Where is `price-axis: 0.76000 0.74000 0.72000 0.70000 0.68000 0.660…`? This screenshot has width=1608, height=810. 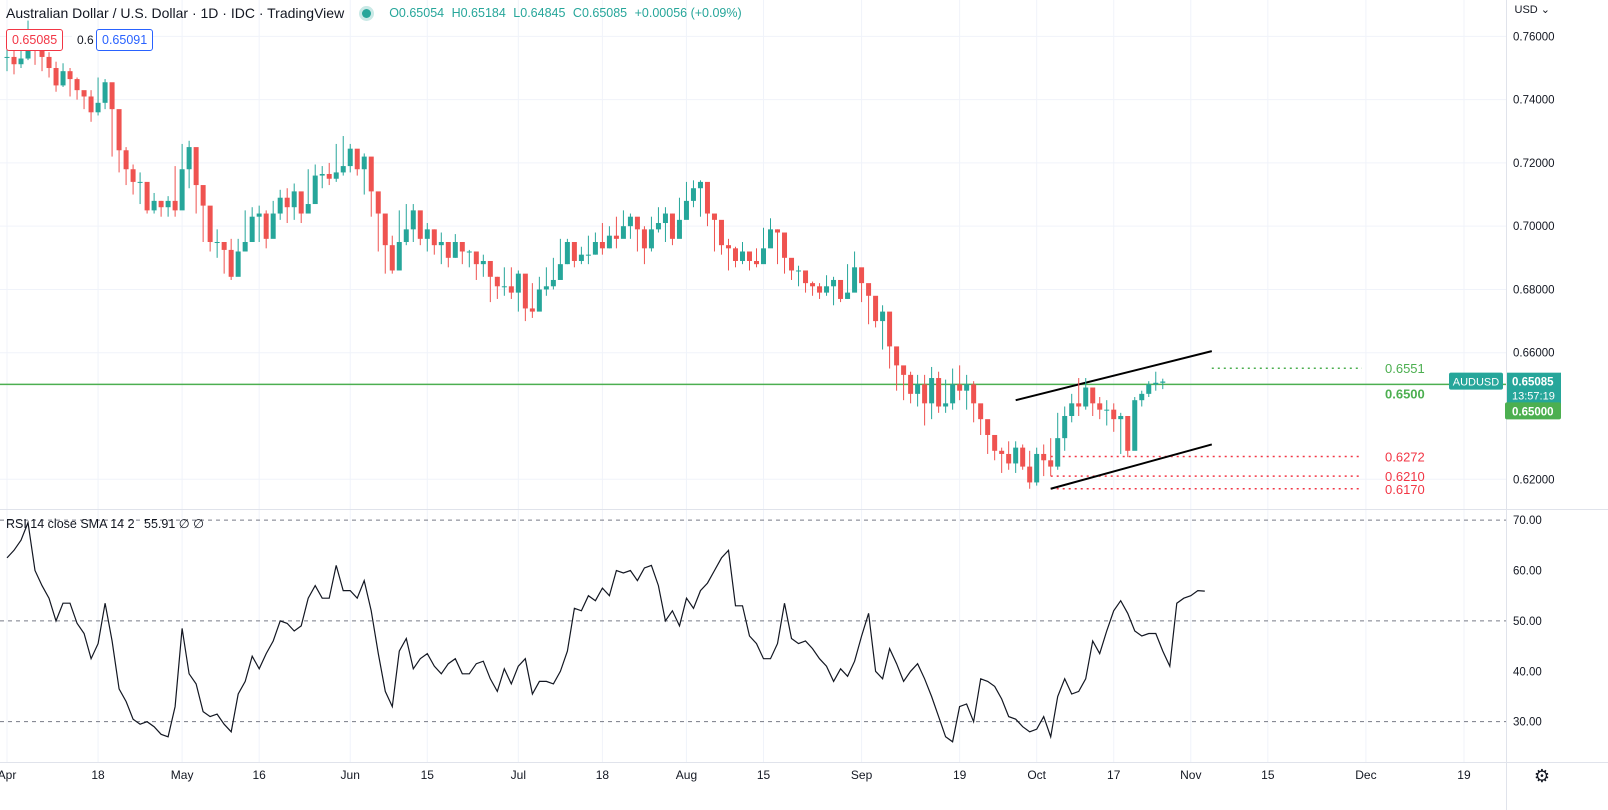
price-axis: 0.76000 0.74000 0.72000 0.70000 0.68000 0.660… is located at coordinates (1534, 258).